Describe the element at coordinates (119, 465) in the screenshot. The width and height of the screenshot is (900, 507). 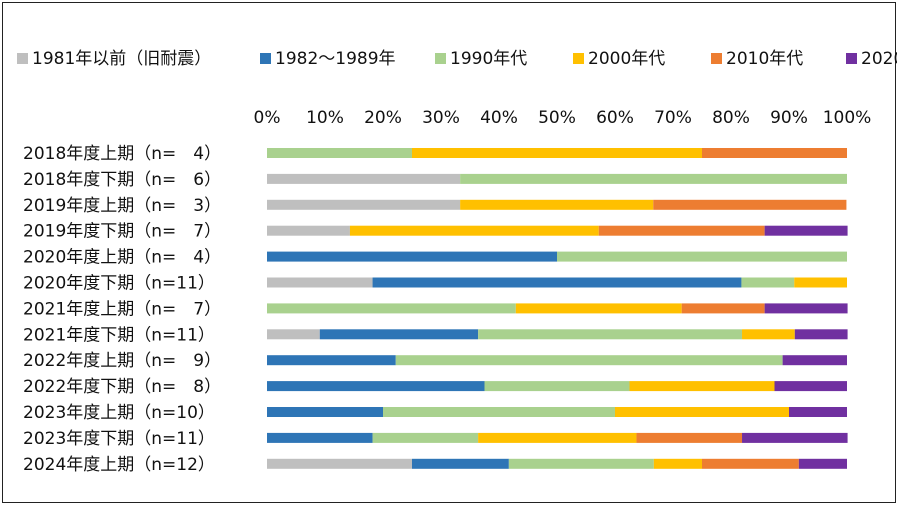
I see `category-label: 2024年度上期（n=12）` at that location.